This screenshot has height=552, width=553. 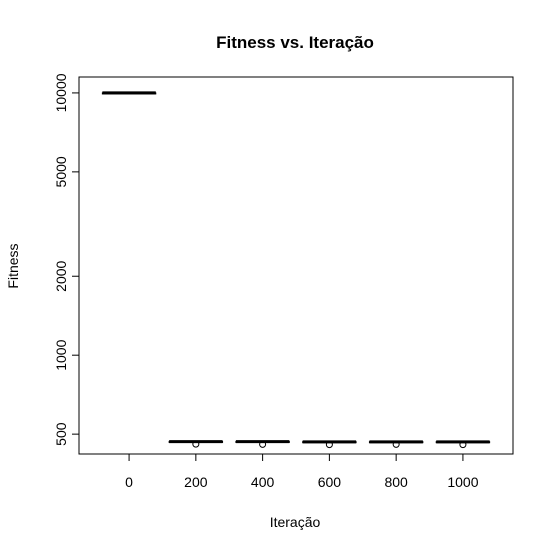 What do you see at coordinates (61, 354) in the screenshot?
I see `y-tick-label: 1000` at bounding box center [61, 354].